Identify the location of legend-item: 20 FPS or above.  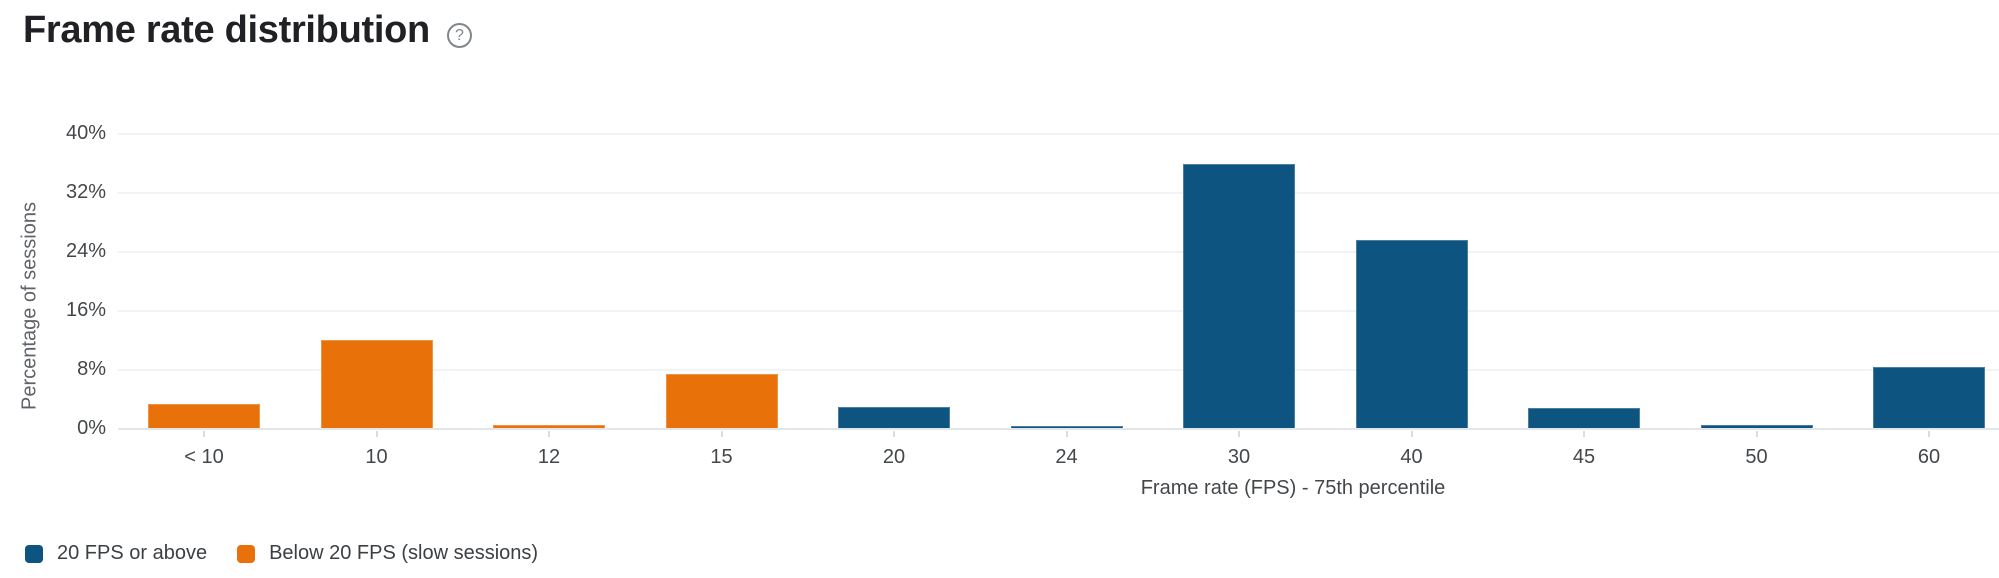
(116, 553).